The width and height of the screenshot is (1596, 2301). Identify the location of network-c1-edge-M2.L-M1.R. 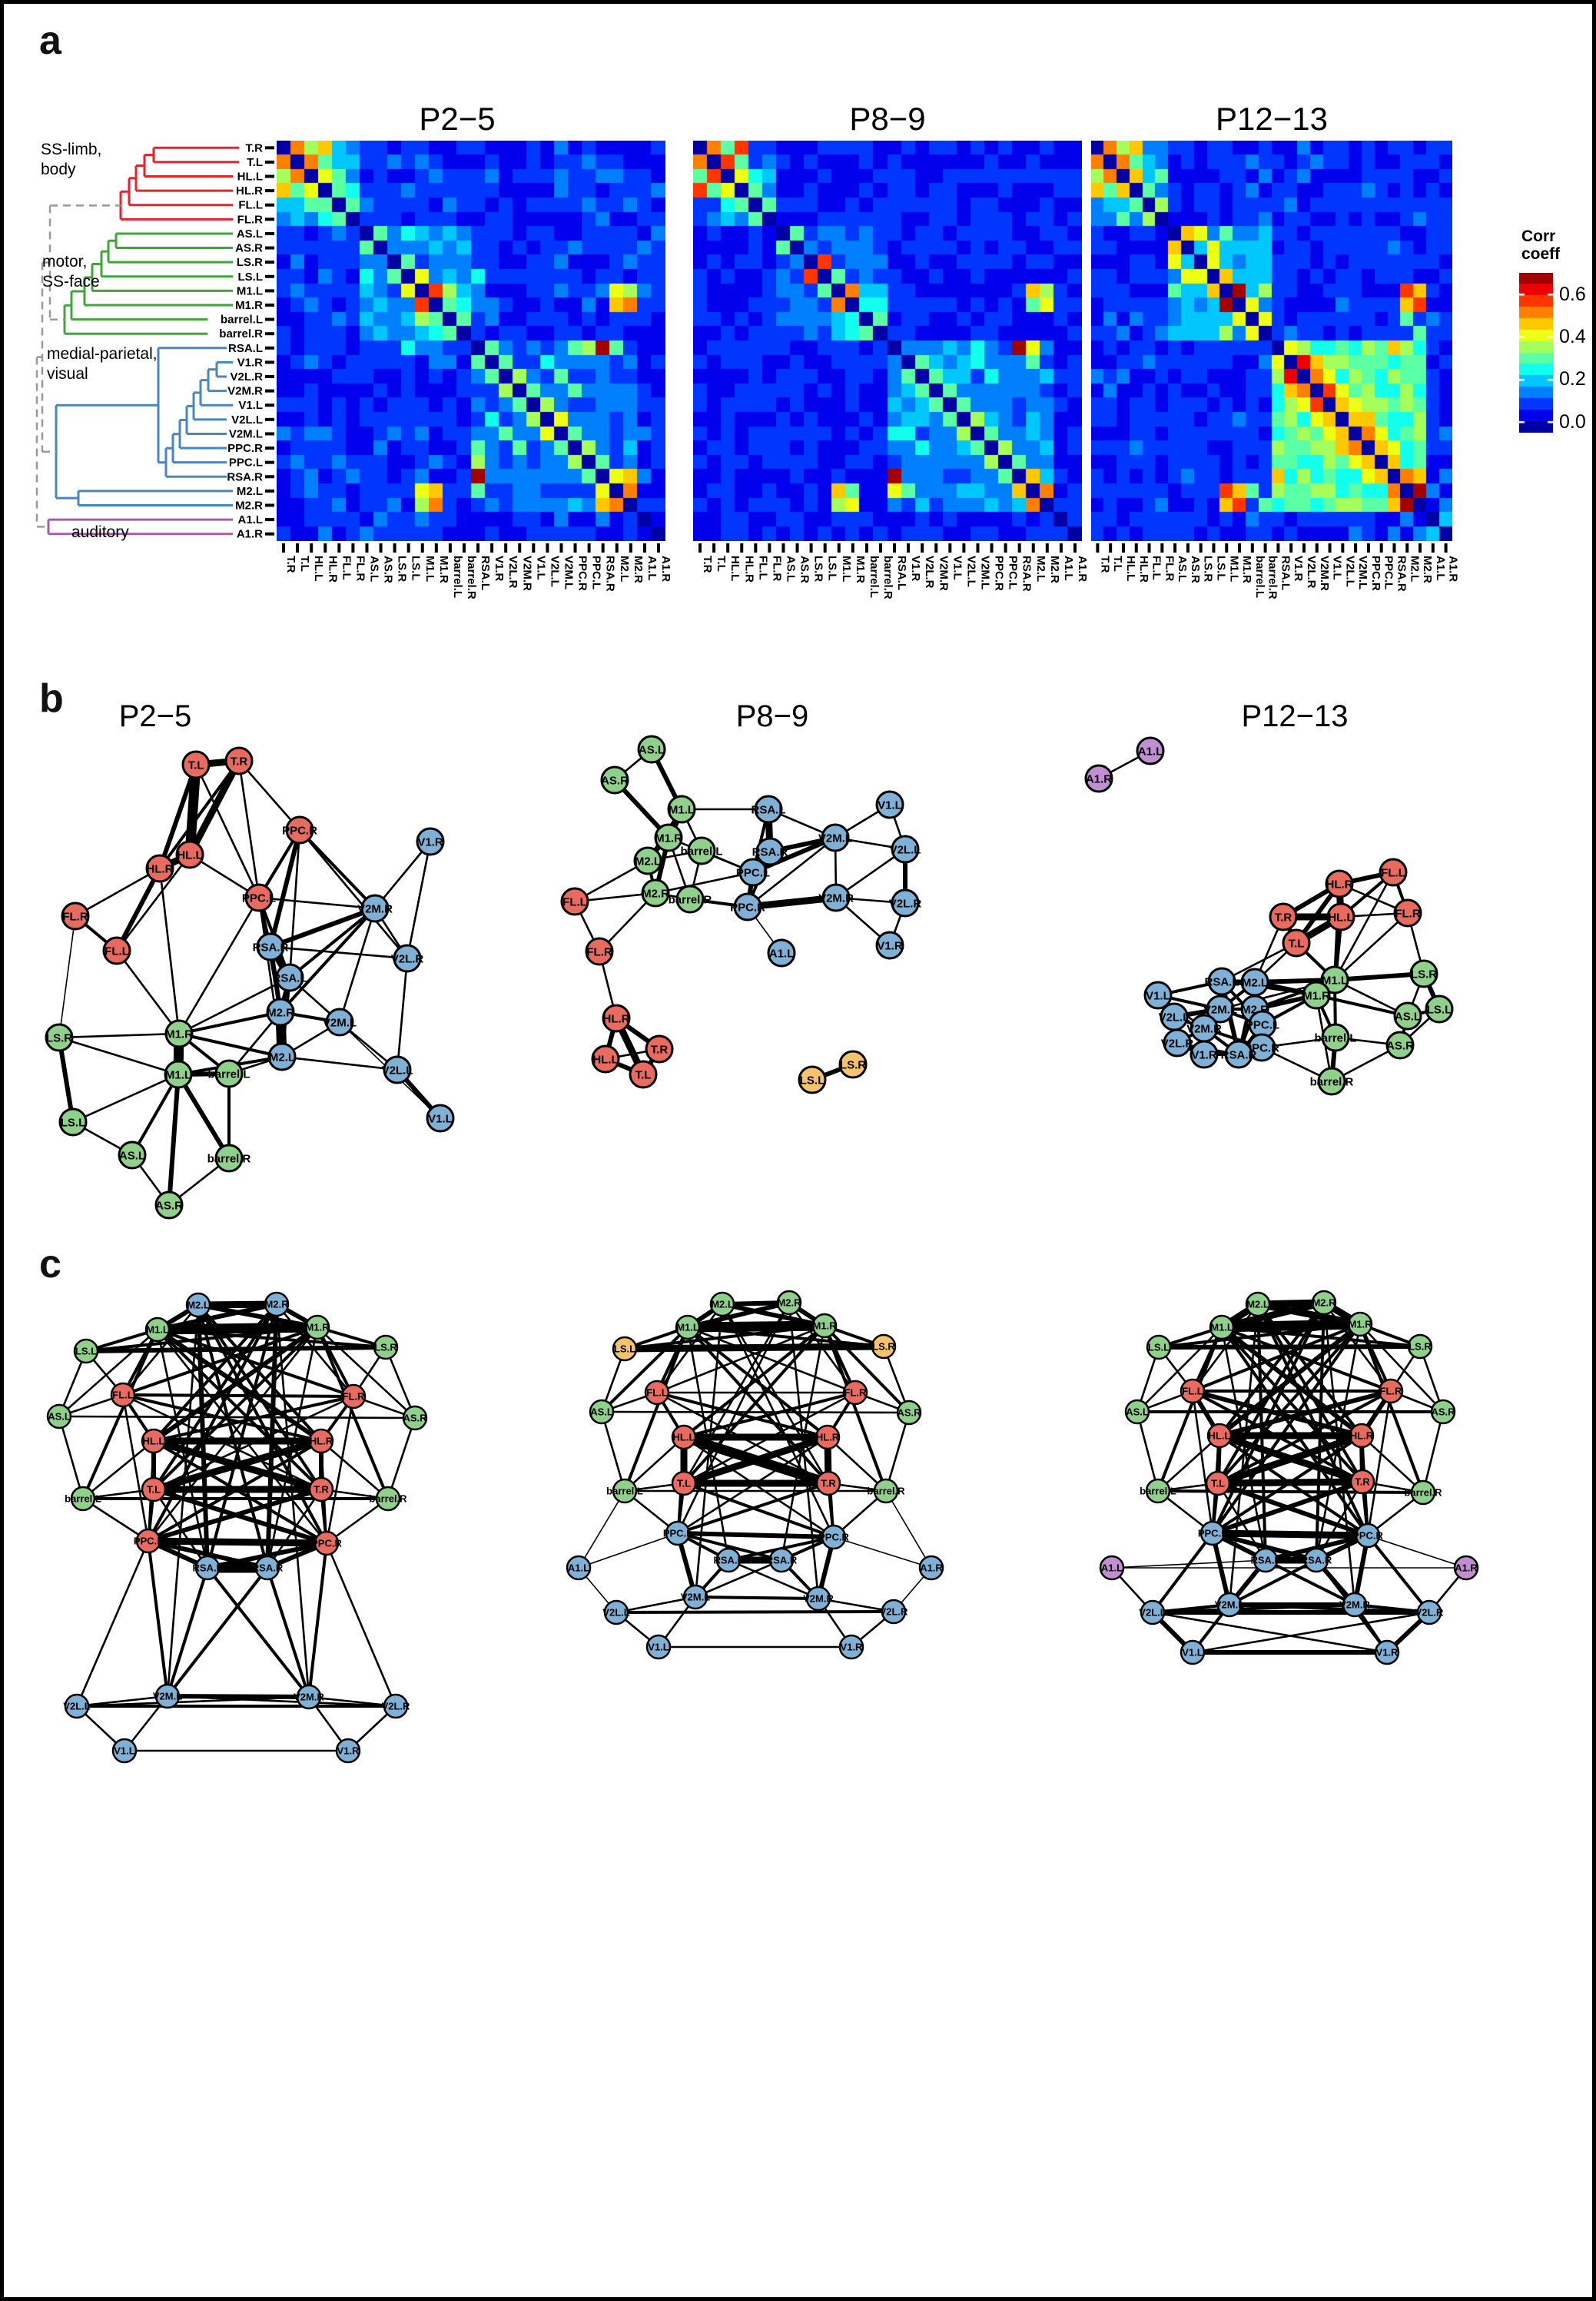
(773, 1315).